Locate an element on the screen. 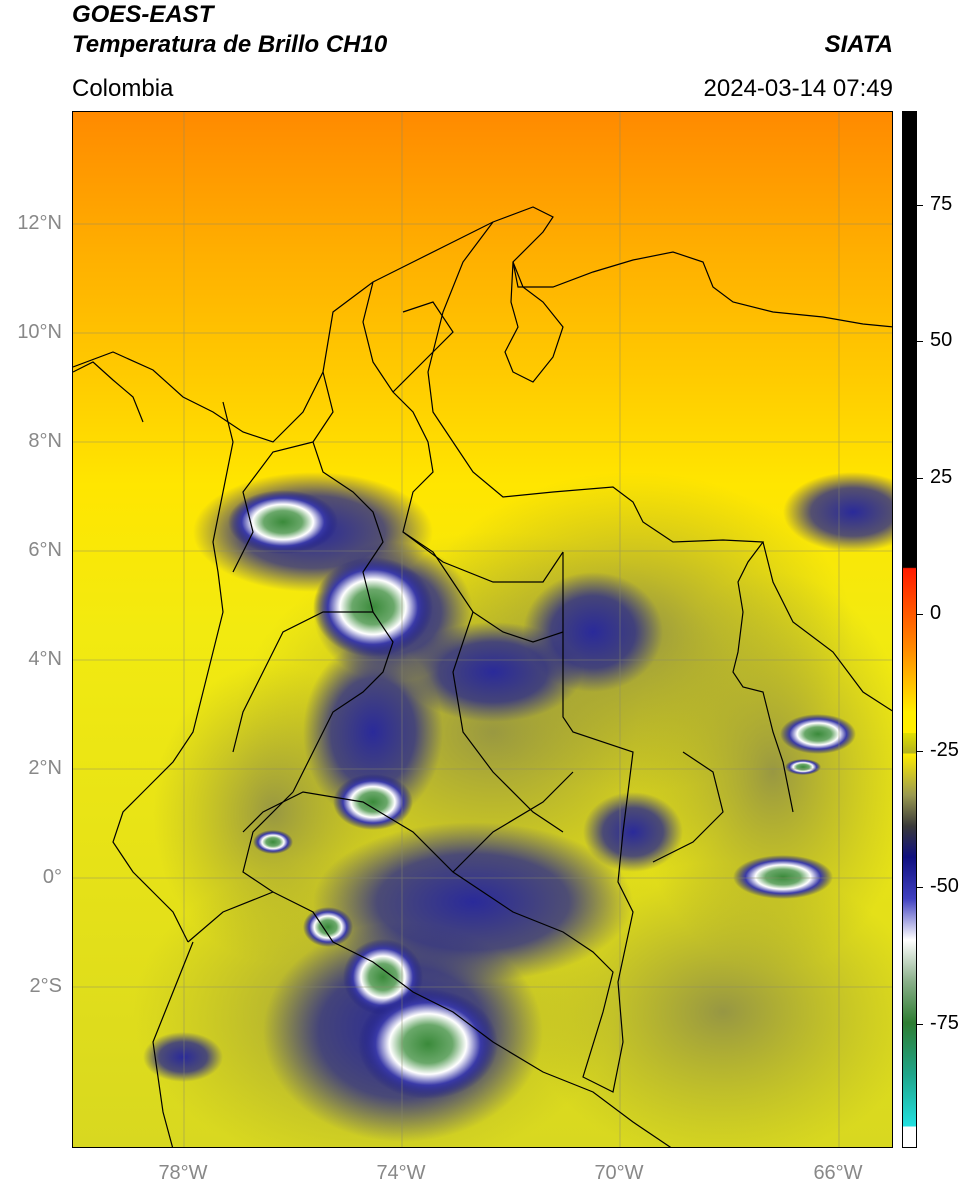 The height and width of the screenshot is (1190, 966). satellite-title: GOES-EAST is located at coordinates (143, 14).